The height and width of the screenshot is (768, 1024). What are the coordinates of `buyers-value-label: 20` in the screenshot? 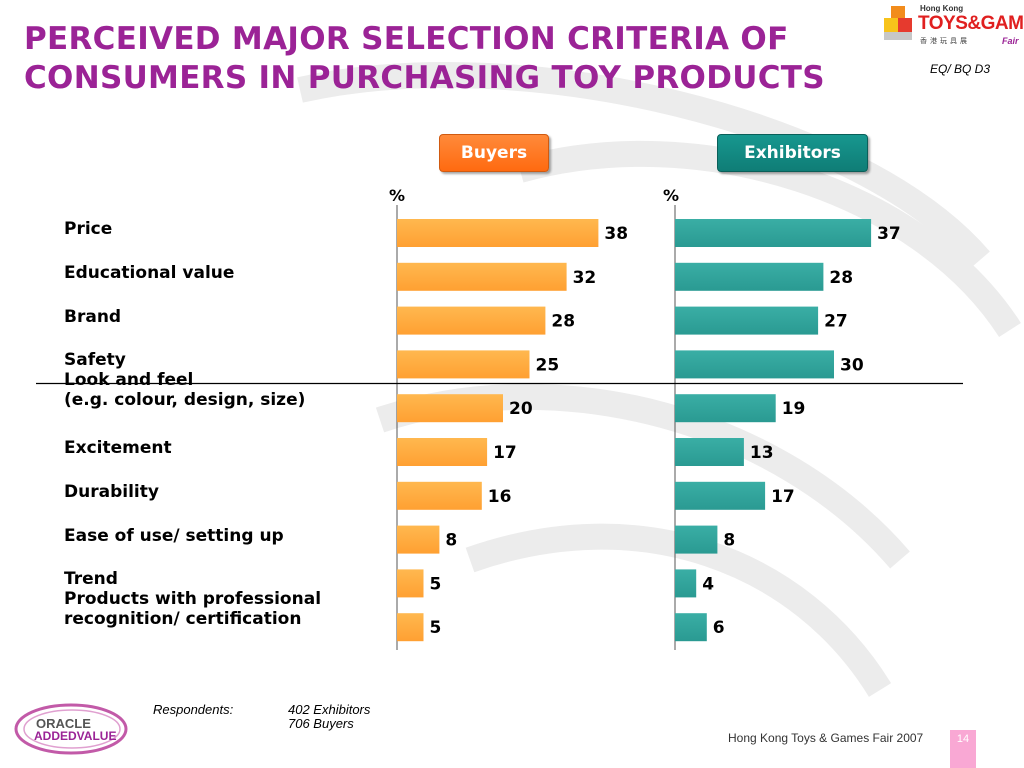 It's located at (521, 409).